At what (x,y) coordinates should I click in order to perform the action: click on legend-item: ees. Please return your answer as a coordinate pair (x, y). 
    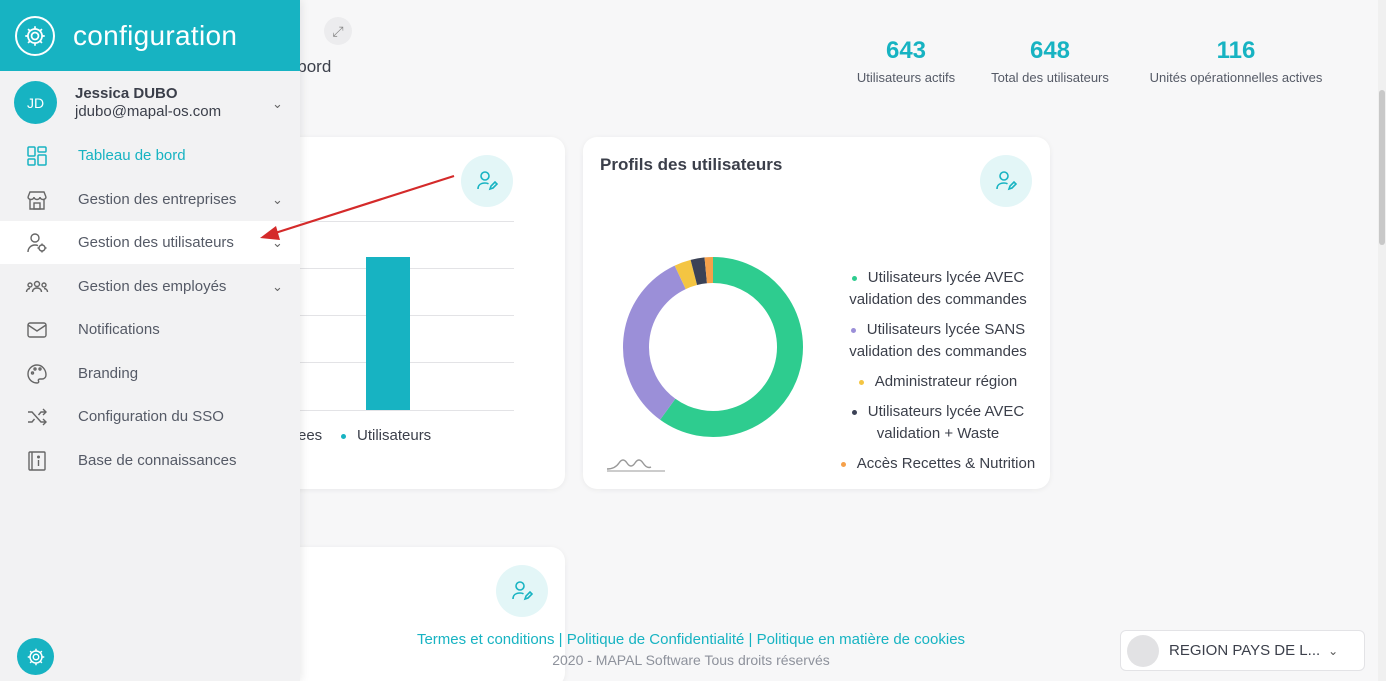
    Looking at the image, I should click on (310, 435).